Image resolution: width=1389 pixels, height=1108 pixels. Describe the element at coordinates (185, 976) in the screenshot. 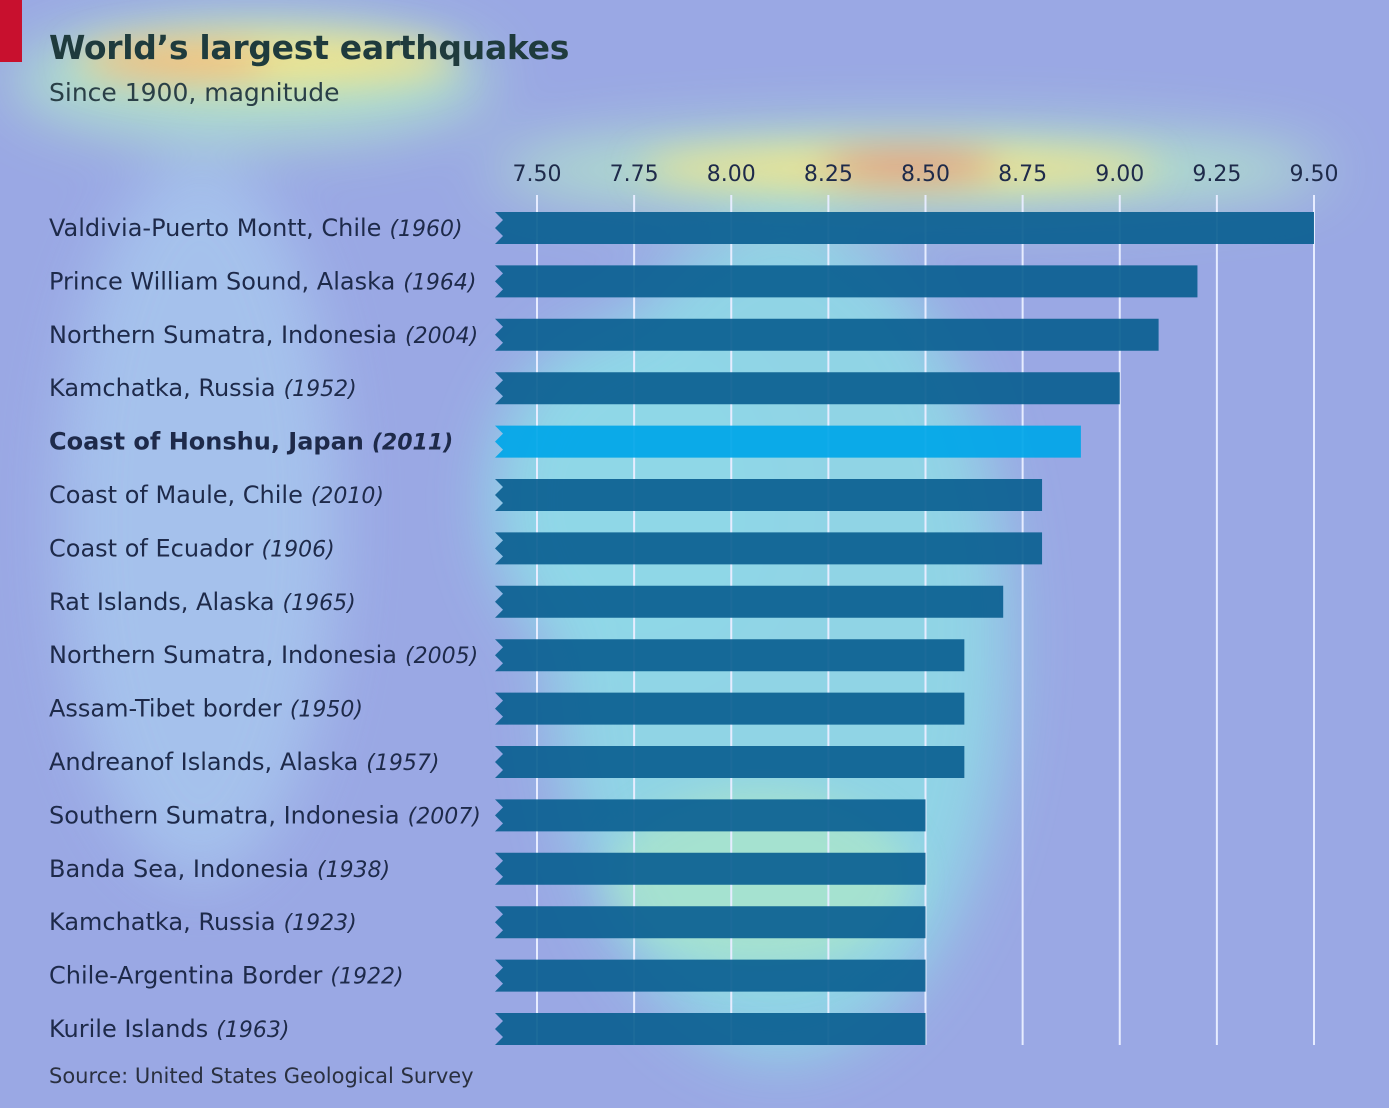

I see `category-place: Chile-Argentina Border` at that location.